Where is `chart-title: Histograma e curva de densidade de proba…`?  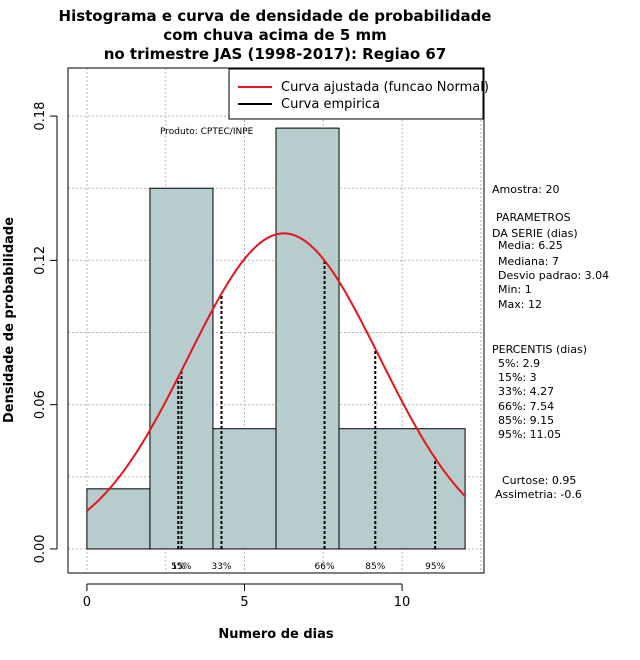 chart-title: Histograma e curva de densidade de proba… is located at coordinates (275, 35).